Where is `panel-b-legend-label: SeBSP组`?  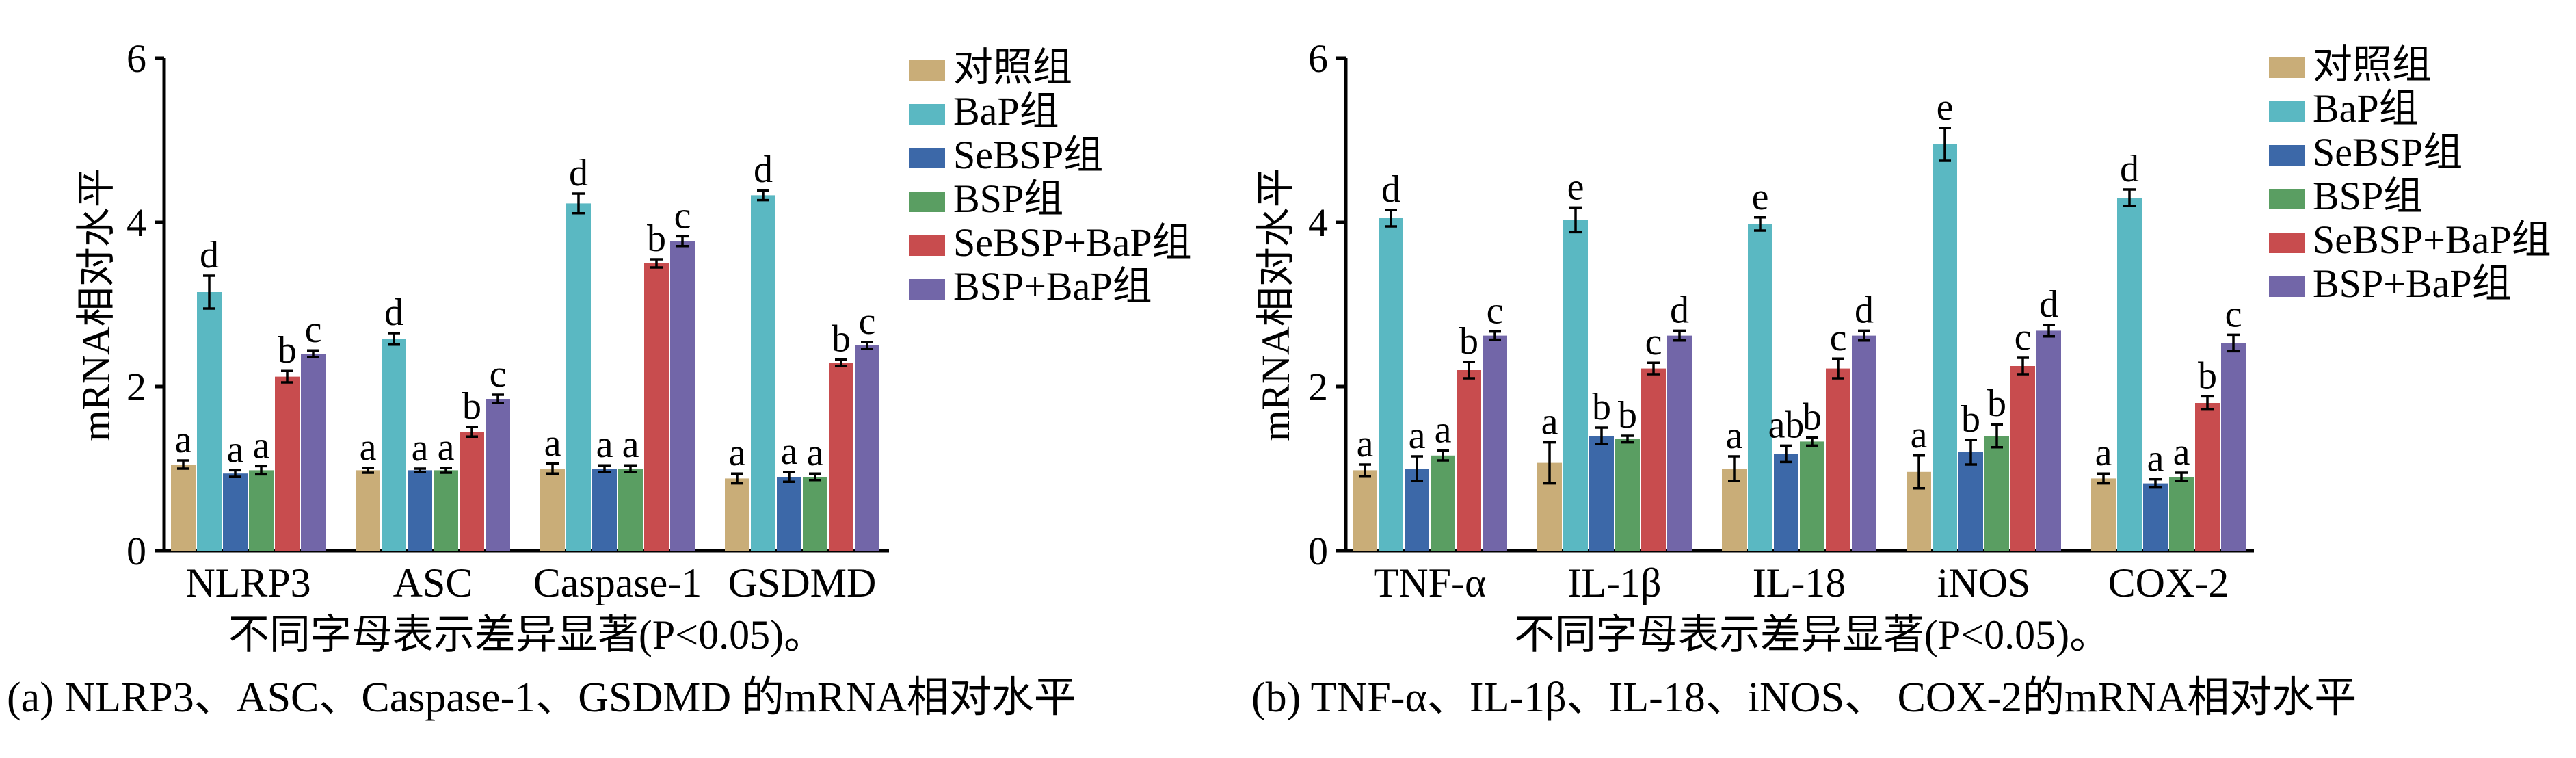 panel-b-legend-label: SeBSP组 is located at coordinates (2387, 152).